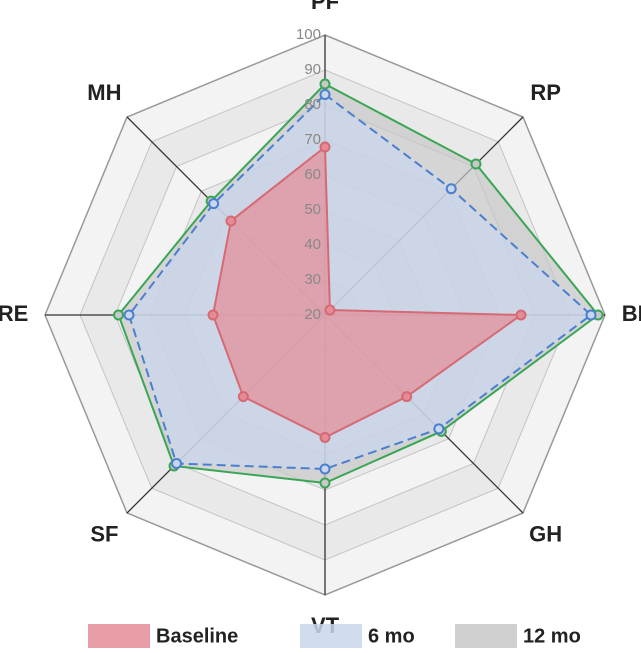  Describe the element at coordinates (312, 104) in the screenshot. I see `r-tick-label: 80` at that location.